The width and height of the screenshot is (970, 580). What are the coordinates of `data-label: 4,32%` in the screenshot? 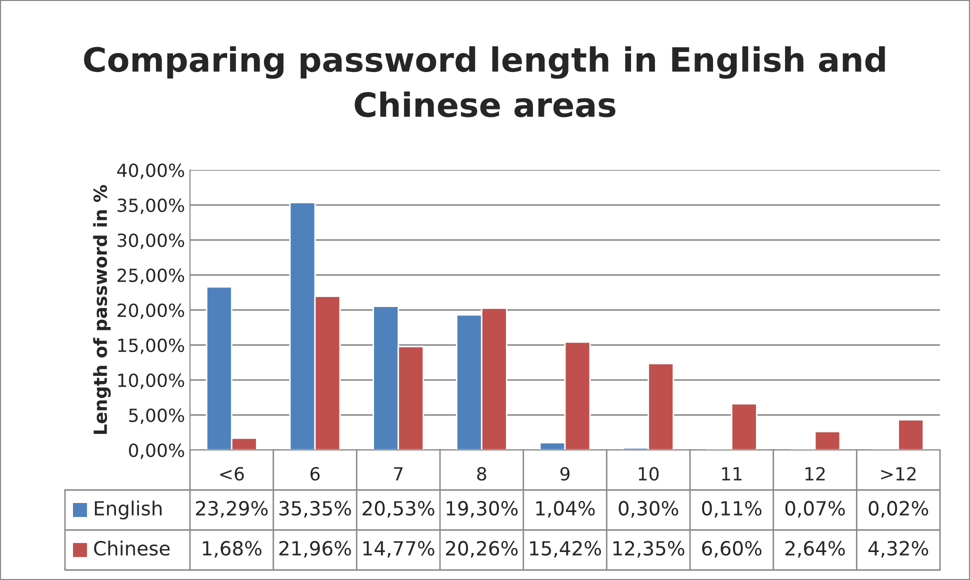 It's located at (898, 549).